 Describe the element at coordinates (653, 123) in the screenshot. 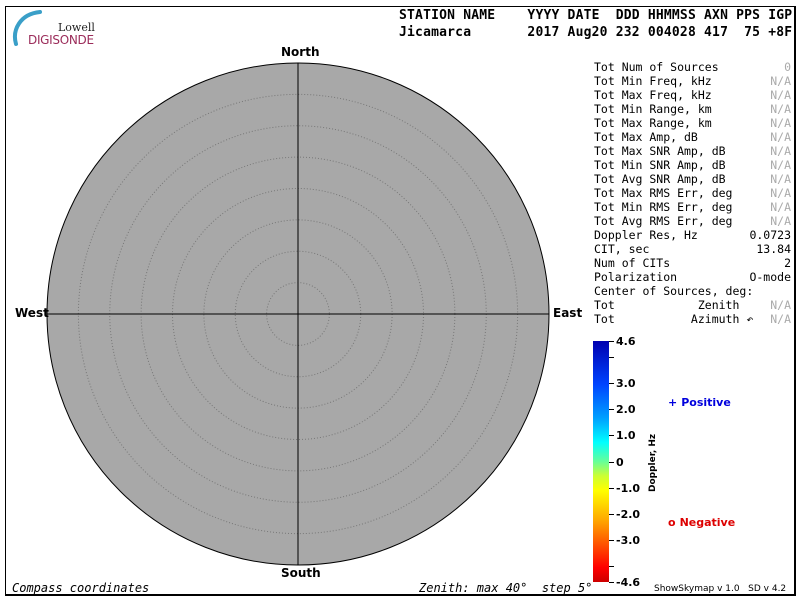

I see `stat-label: Tot Max Range, km` at that location.